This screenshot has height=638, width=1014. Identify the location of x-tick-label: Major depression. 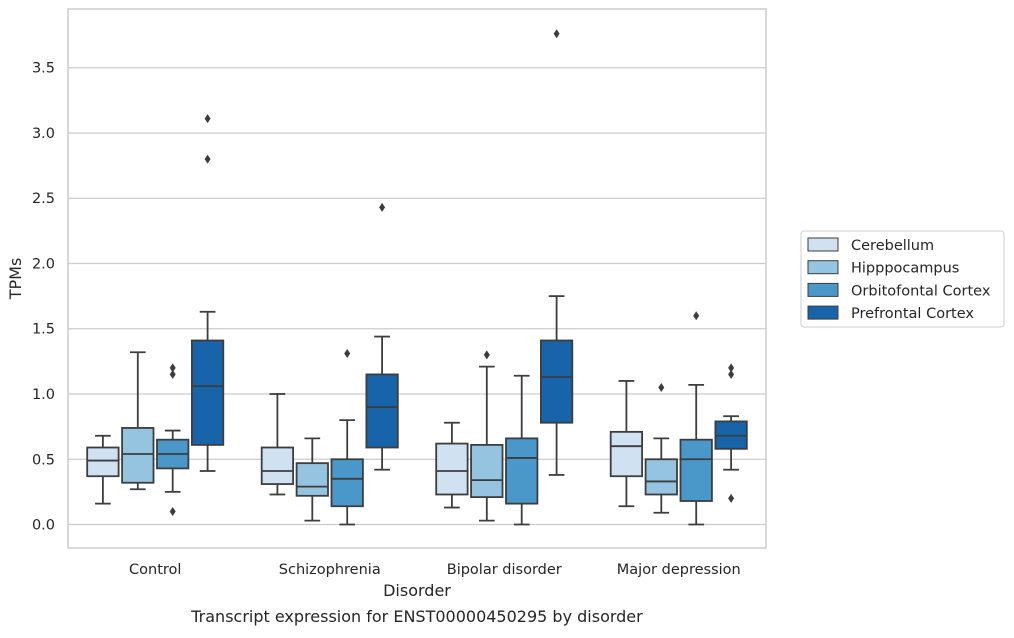
(679, 570).